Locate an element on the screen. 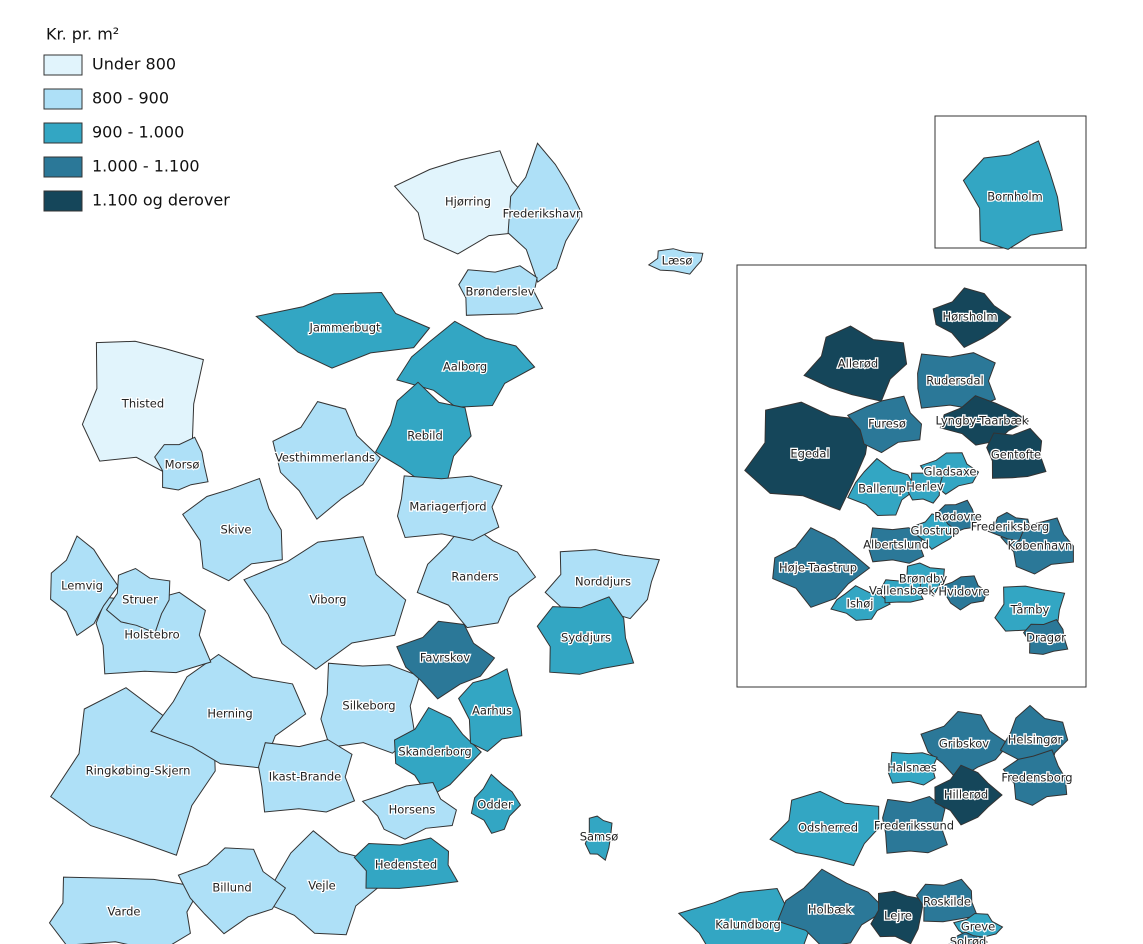 This screenshot has height=944, width=1143. inset-frame is located at coordinates (911, 476).